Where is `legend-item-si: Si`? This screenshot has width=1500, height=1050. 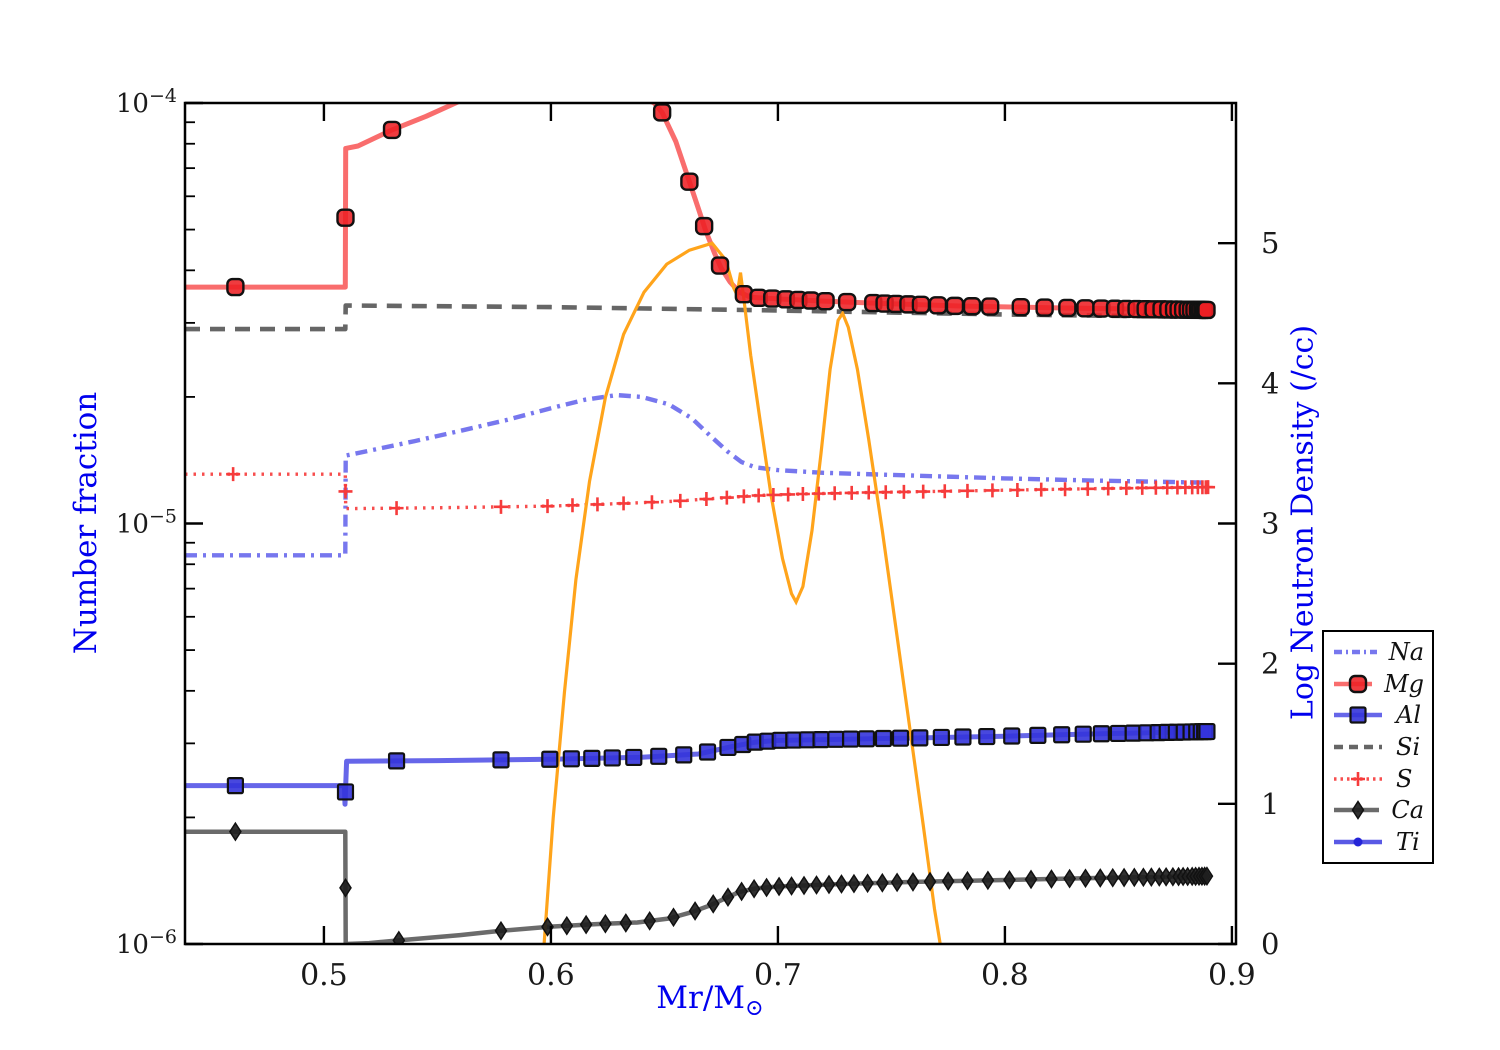
legend-item-si: Si is located at coordinates (1378, 747).